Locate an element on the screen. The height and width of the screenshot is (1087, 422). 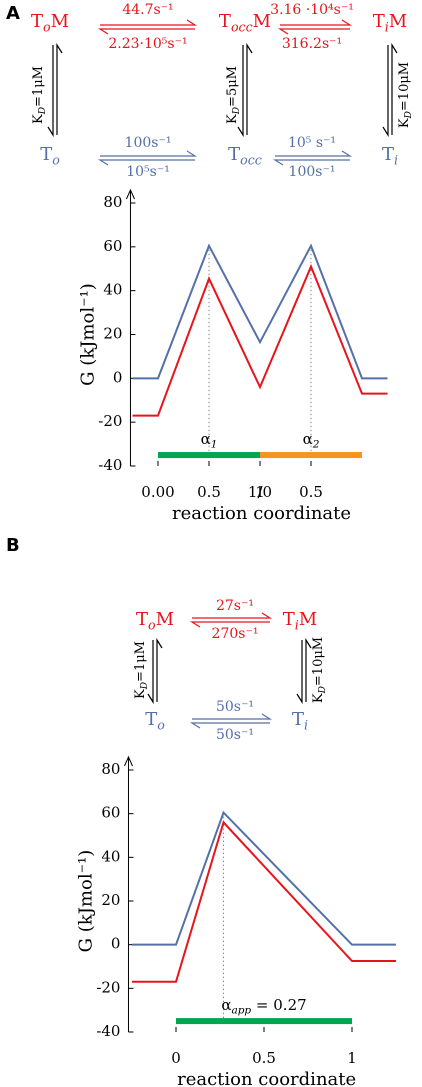
dissociation-constant-tail: =5μM is located at coordinates (232, 86).